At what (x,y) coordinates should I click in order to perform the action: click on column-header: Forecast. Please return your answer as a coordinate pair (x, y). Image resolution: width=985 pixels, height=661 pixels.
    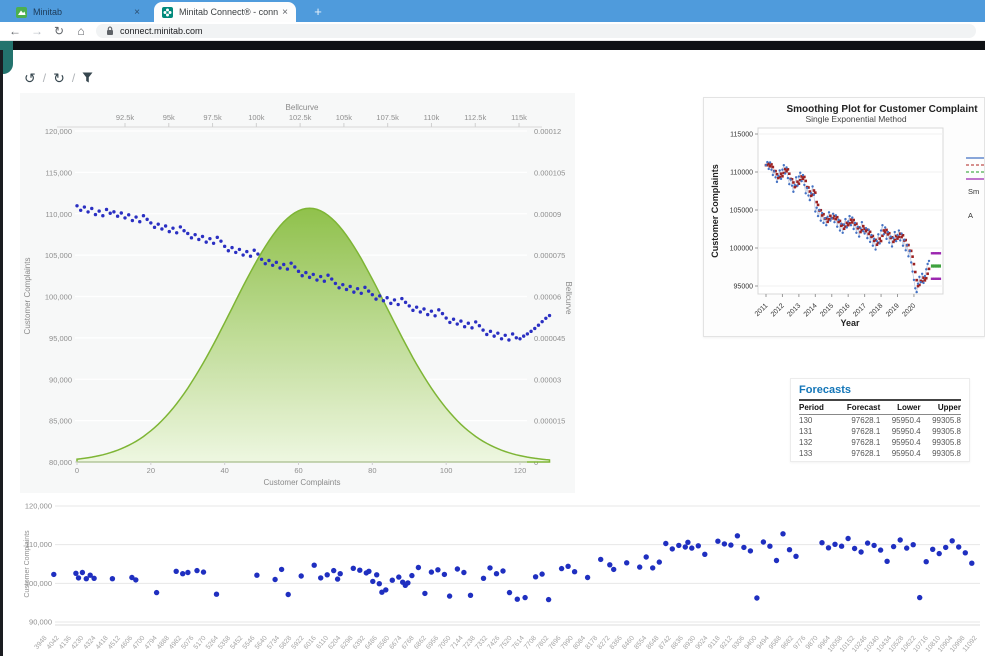
    Looking at the image, I should click on (857, 407).